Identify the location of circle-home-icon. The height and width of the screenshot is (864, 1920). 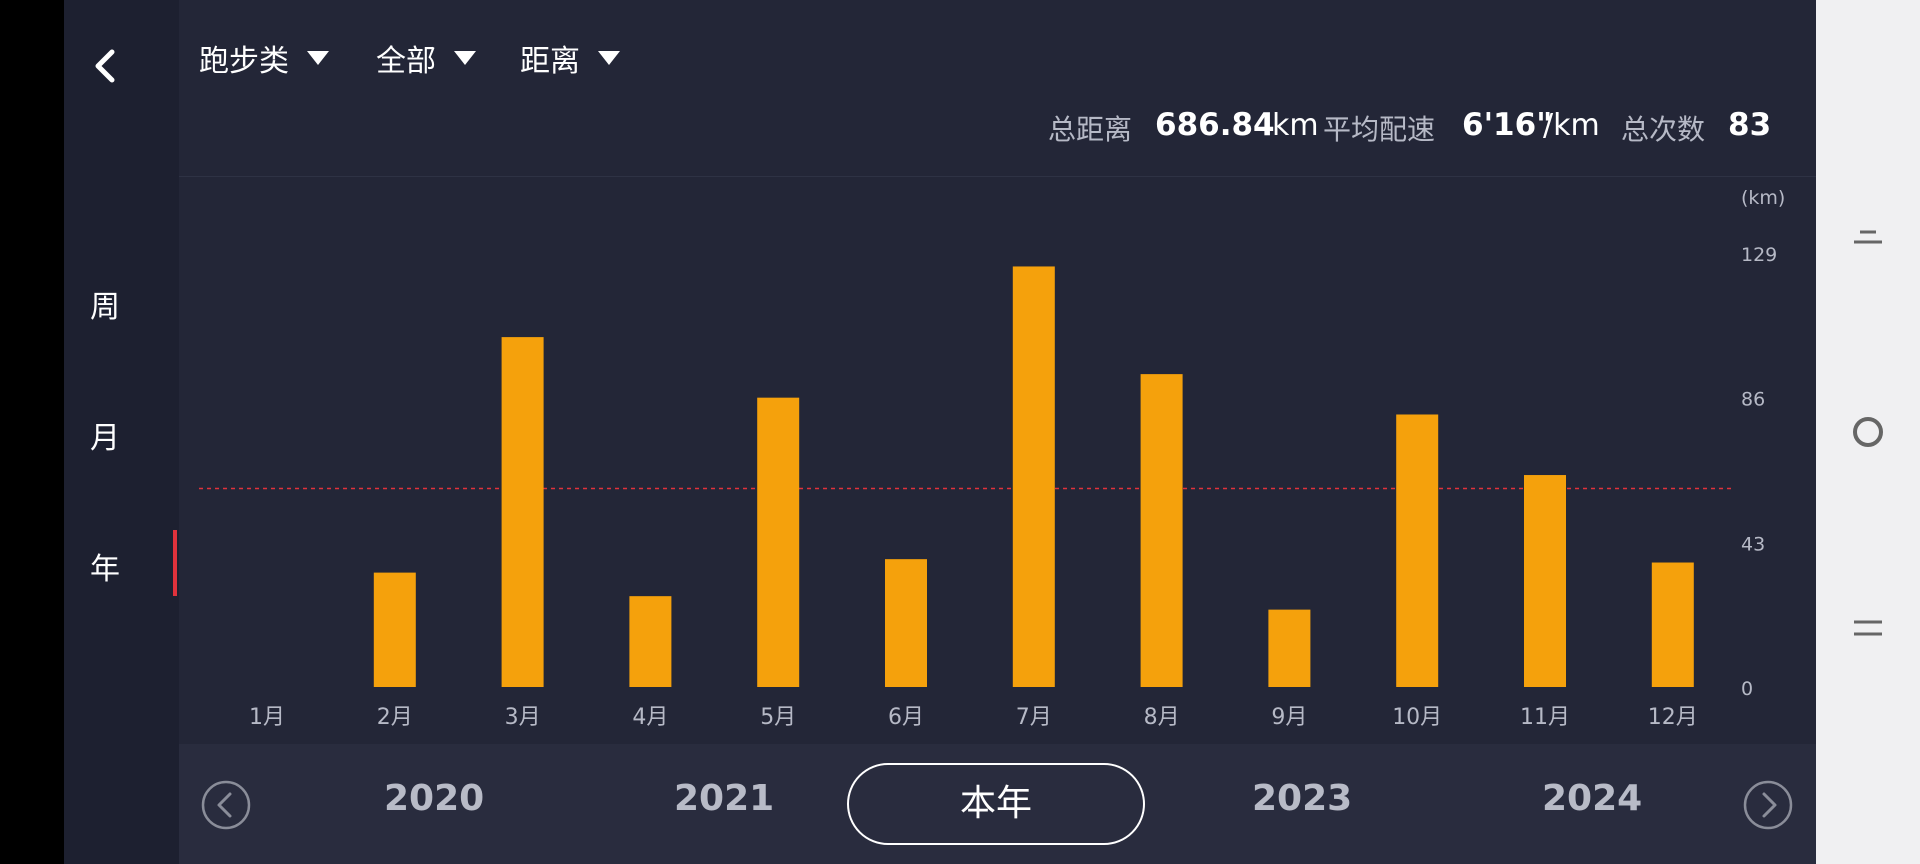
(1868, 432).